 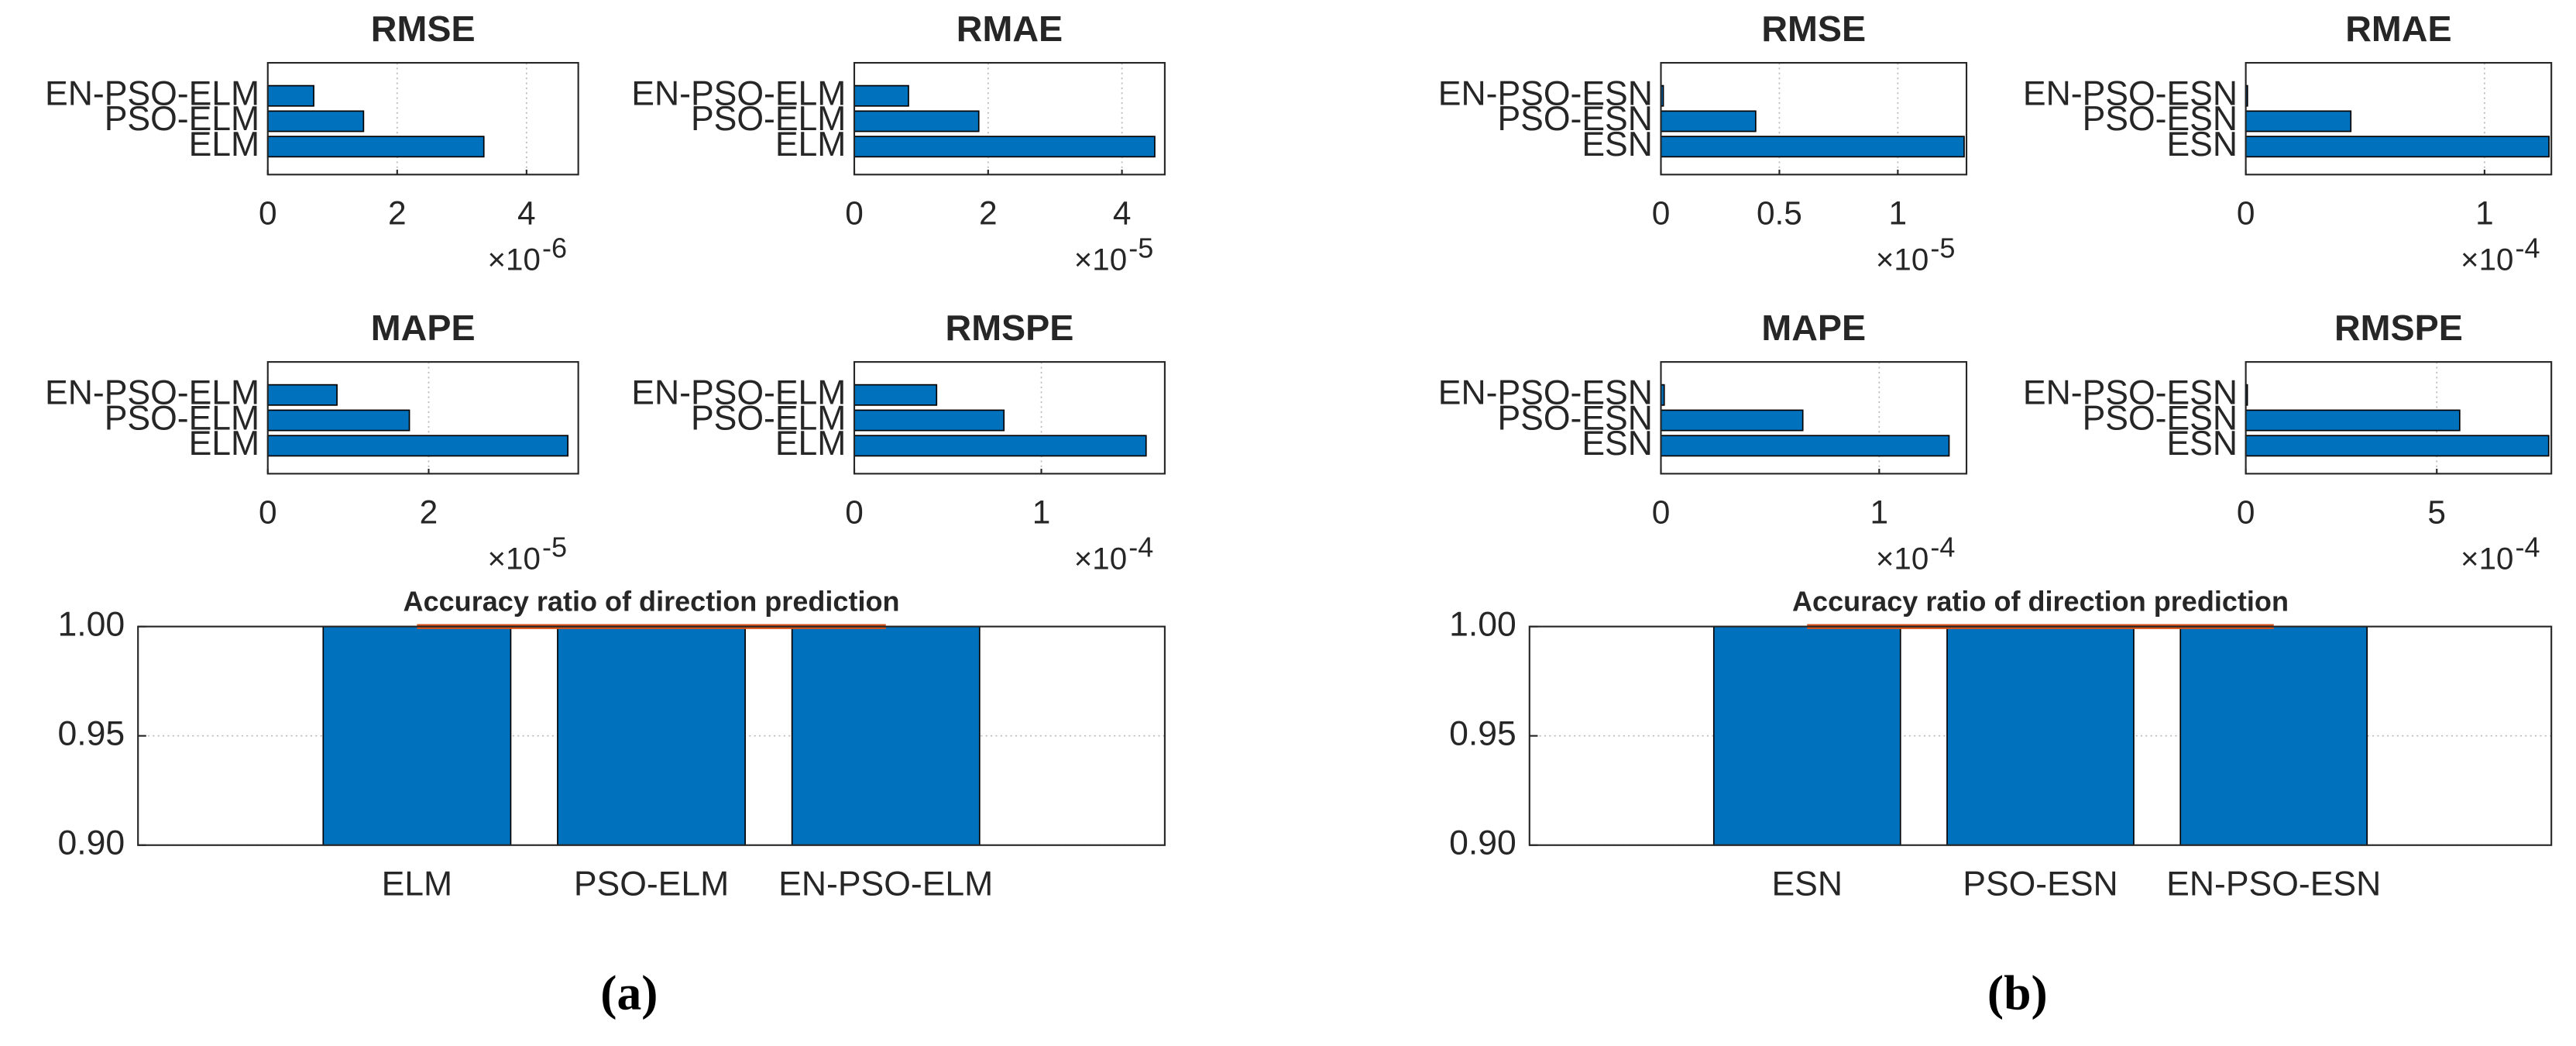 I want to click on x-tick-label: PSO-ESN, so click(x=2040, y=884).